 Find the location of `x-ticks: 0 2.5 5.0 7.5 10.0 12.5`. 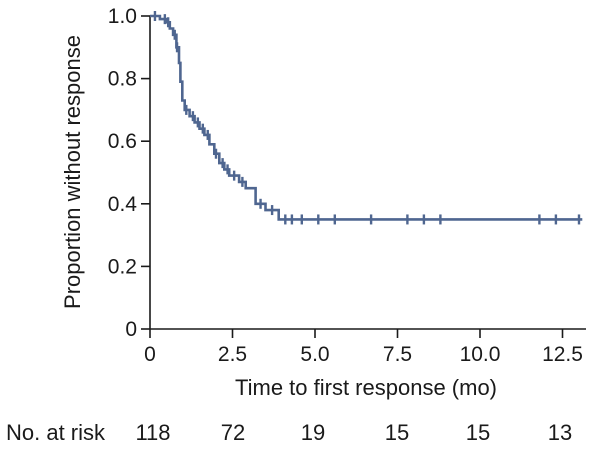

x-ticks: 0 2.5 5.0 7.5 10.0 12.5 is located at coordinates (363, 347).